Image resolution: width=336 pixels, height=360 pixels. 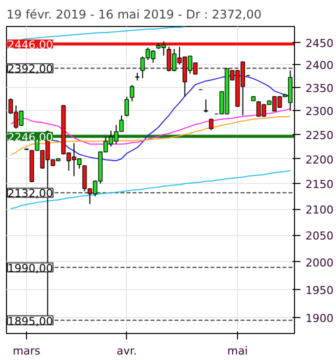 I want to click on y-tick-label: 1900, so click(x=320, y=318).